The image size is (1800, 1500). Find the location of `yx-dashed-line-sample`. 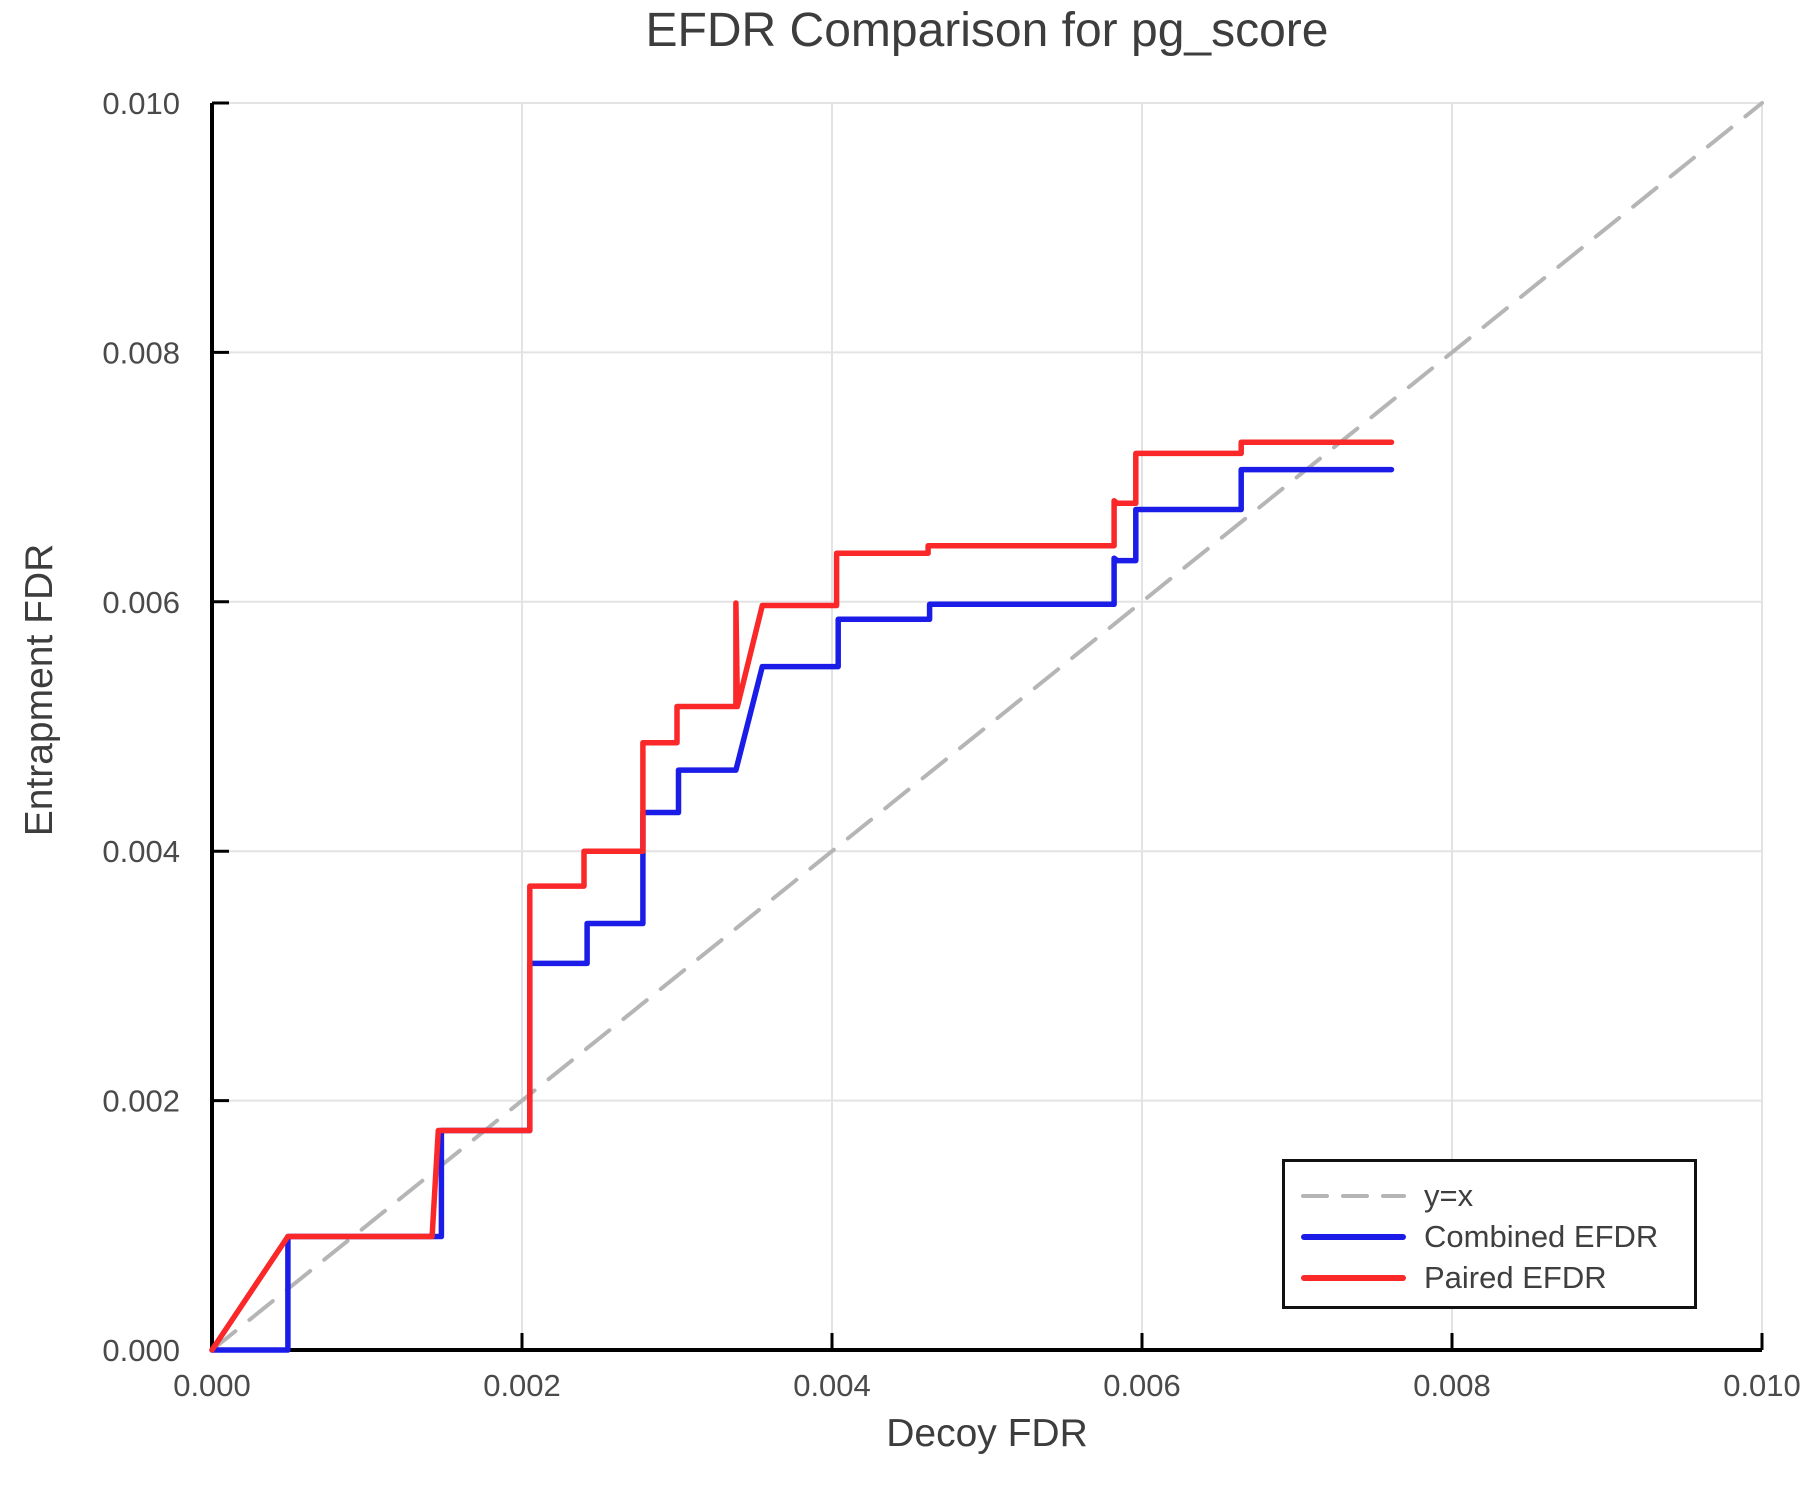

yx-dashed-line-sample is located at coordinates (1353, 1195).